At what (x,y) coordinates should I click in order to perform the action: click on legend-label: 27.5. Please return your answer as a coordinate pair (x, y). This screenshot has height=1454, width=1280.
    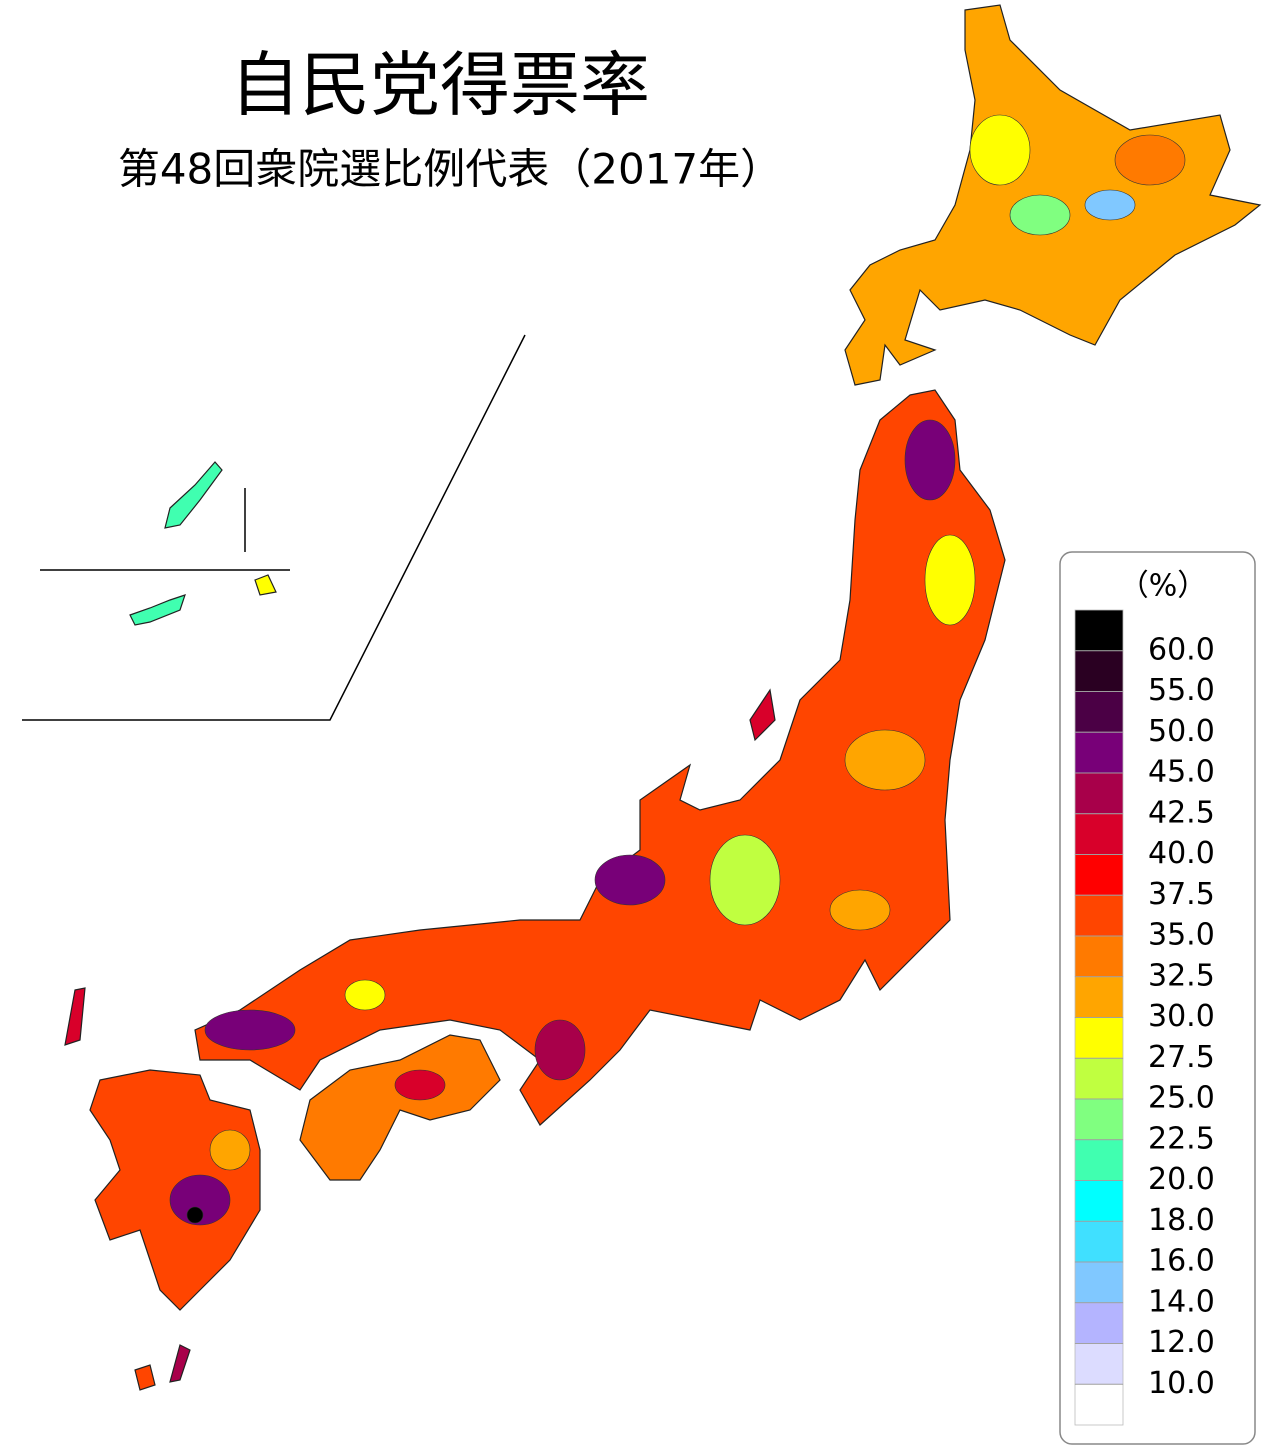
    Looking at the image, I should click on (1181, 1057).